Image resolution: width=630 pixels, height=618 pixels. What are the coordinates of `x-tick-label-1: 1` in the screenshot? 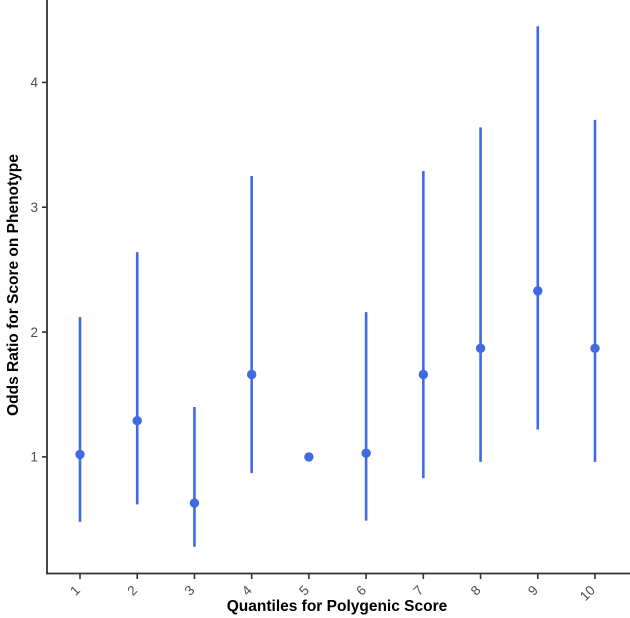 It's located at (75, 591).